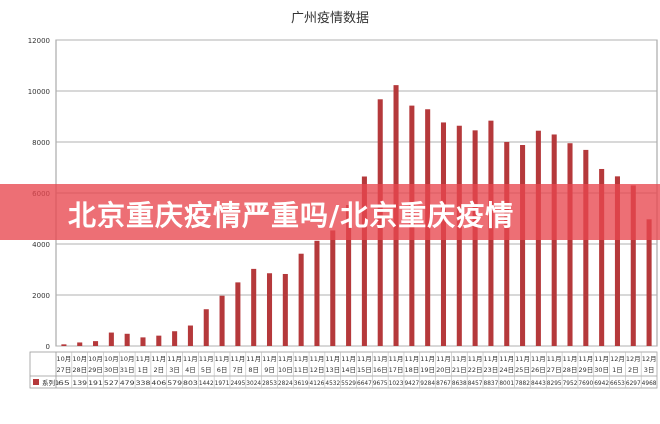 Image resolution: width=660 pixels, height=424 pixels. I want to click on data-label: 8295, so click(554, 383).